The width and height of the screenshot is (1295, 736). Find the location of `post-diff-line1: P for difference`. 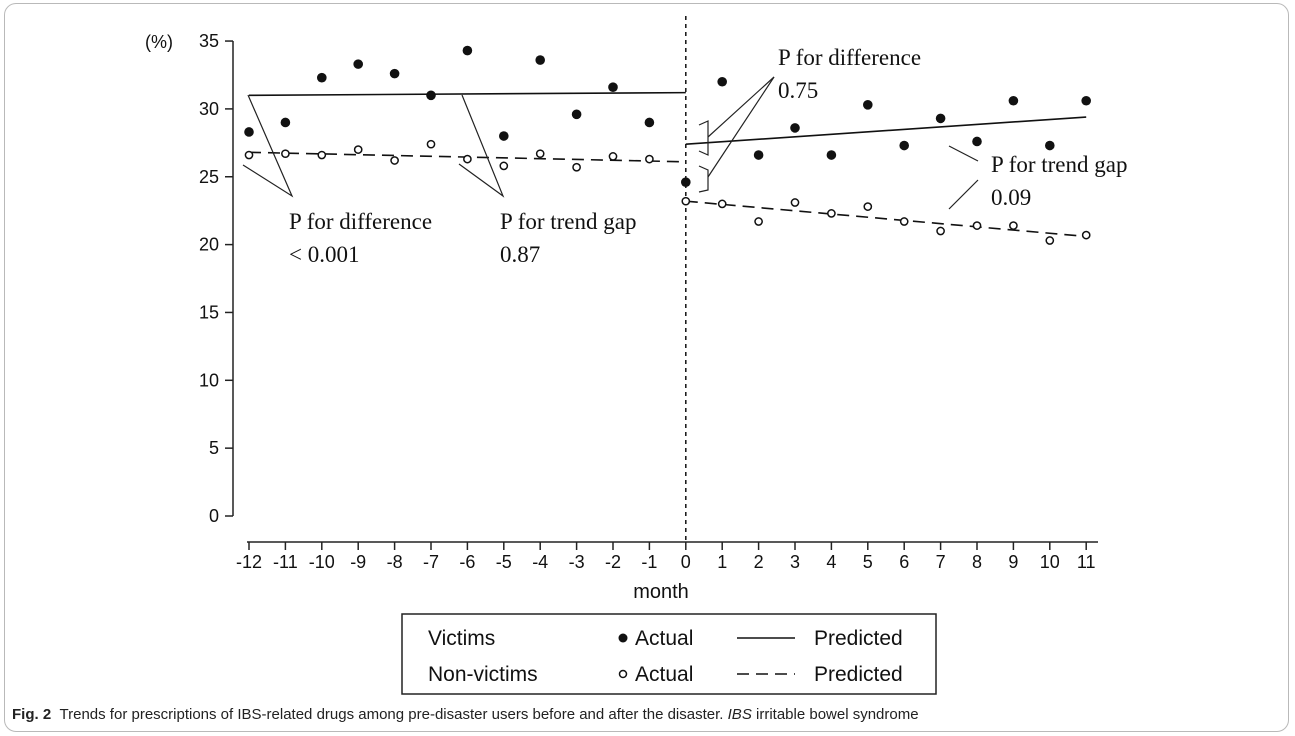

post-diff-line1: P for difference is located at coordinates (849, 57).